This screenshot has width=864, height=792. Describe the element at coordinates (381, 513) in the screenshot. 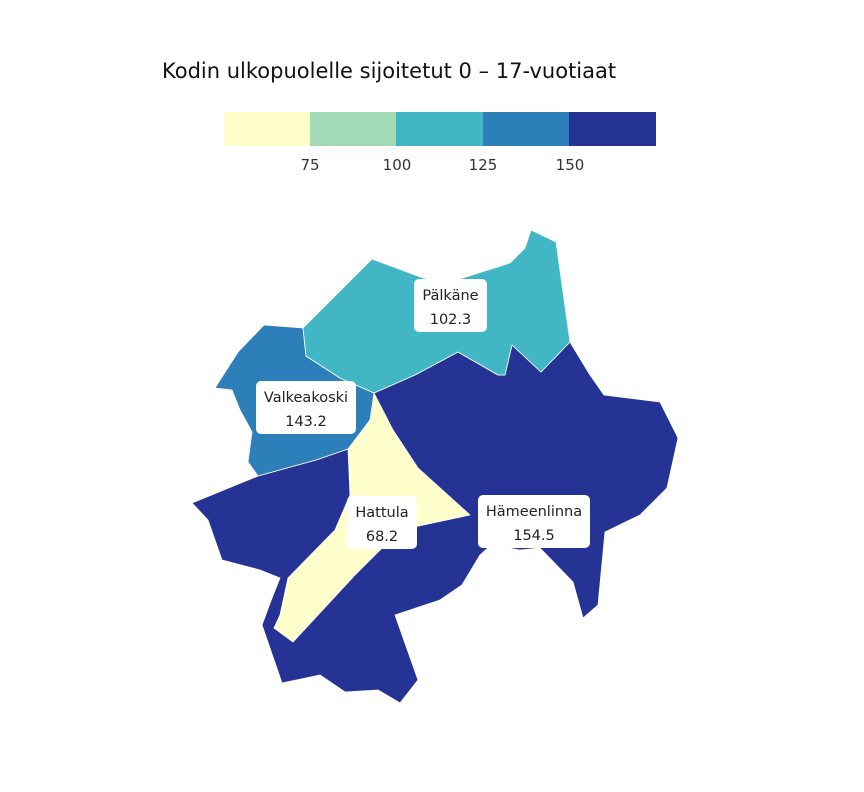

I see `region-name: Hattula` at that location.